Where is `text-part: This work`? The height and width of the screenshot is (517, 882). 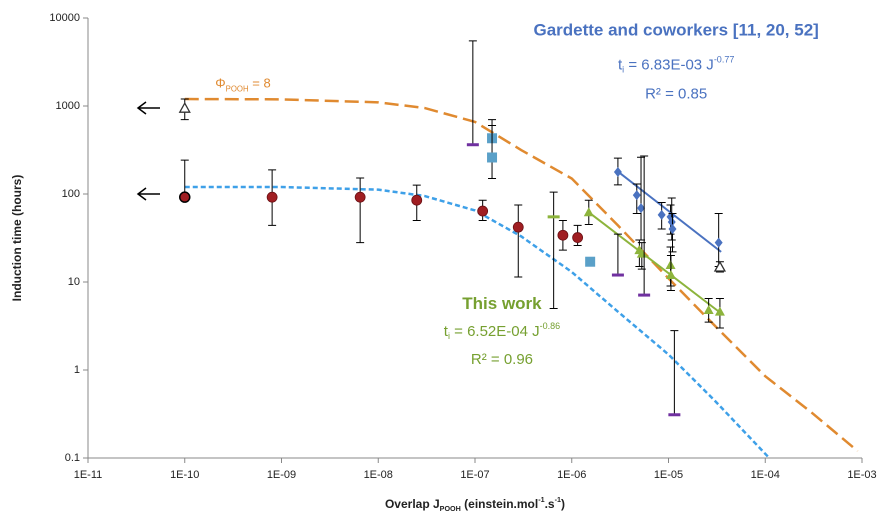 text-part: This work is located at coordinates (502, 303).